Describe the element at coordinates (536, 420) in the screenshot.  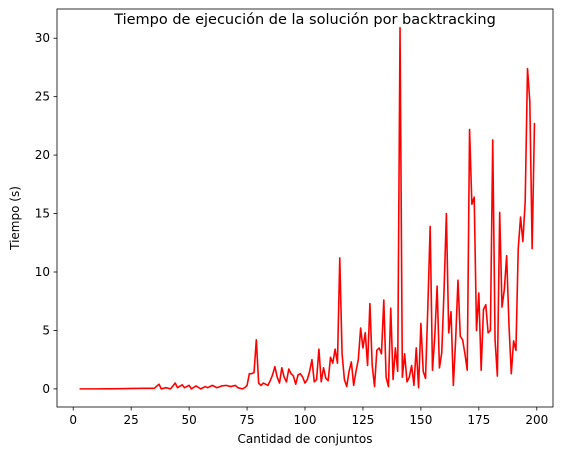
I see `x-tick-label: 200` at that location.